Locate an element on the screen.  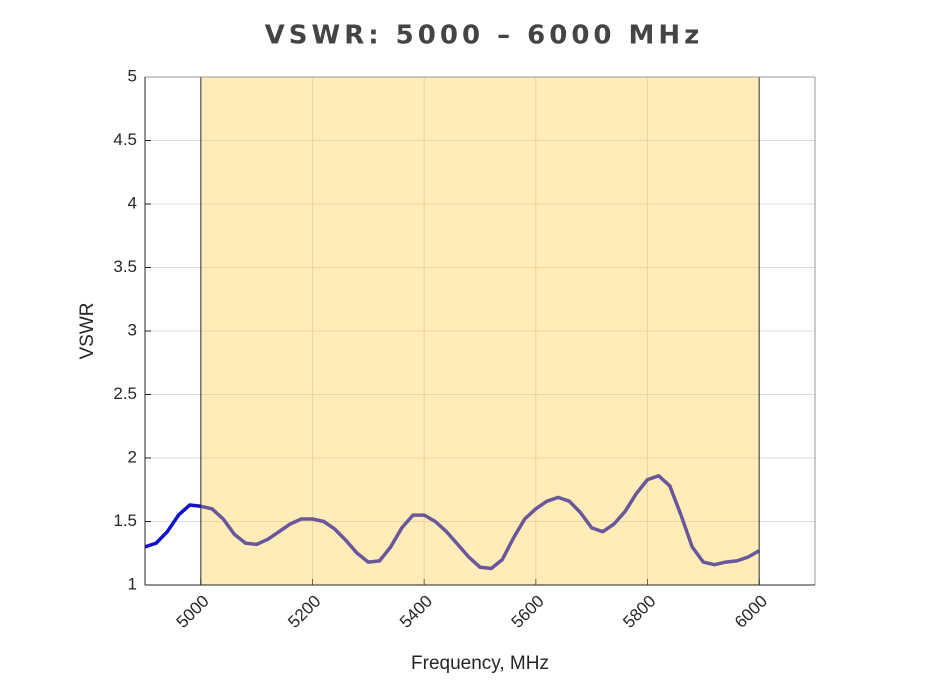
y-axis-label: VSWR is located at coordinates (87, 331).